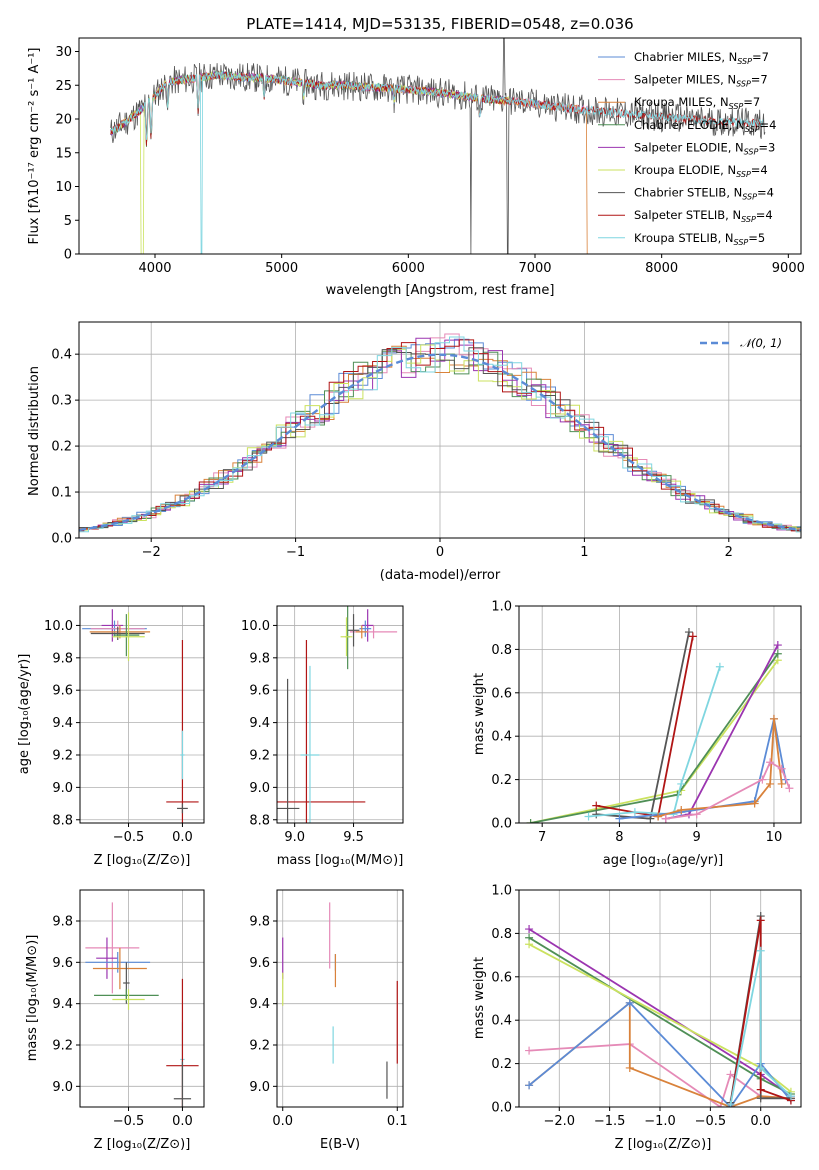 The width and height of the screenshot is (819, 1170). Describe the element at coordinates (34, 431) in the screenshot. I see `residual-ylabel: Normed distribution` at that location.